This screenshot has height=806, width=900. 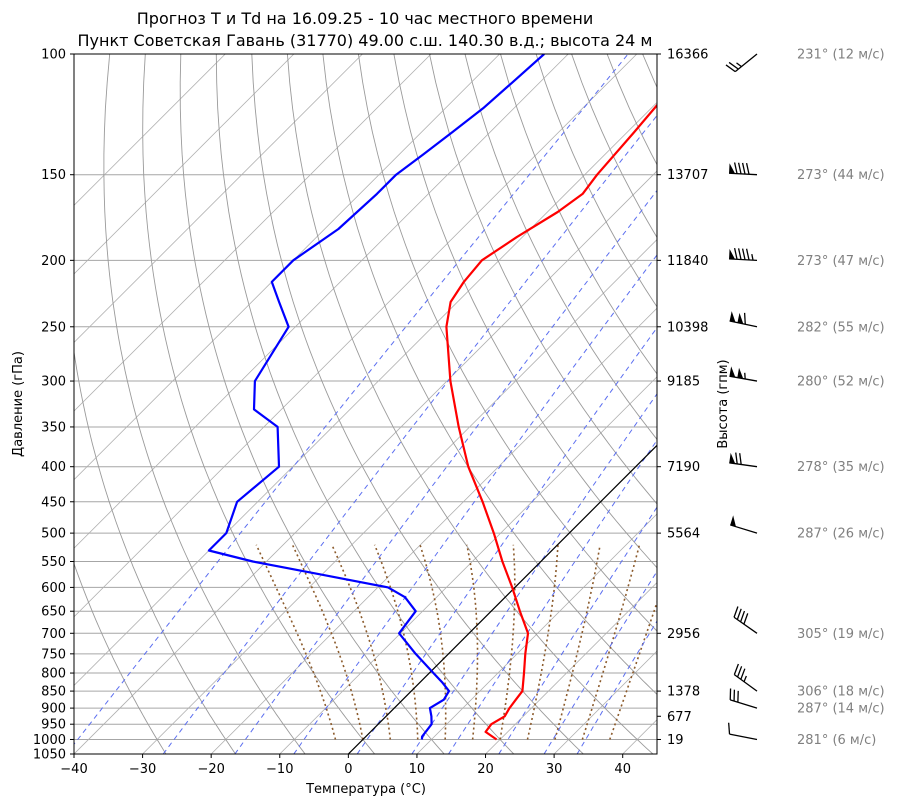 I want to click on y-tick-label: 350, so click(x=53, y=427).